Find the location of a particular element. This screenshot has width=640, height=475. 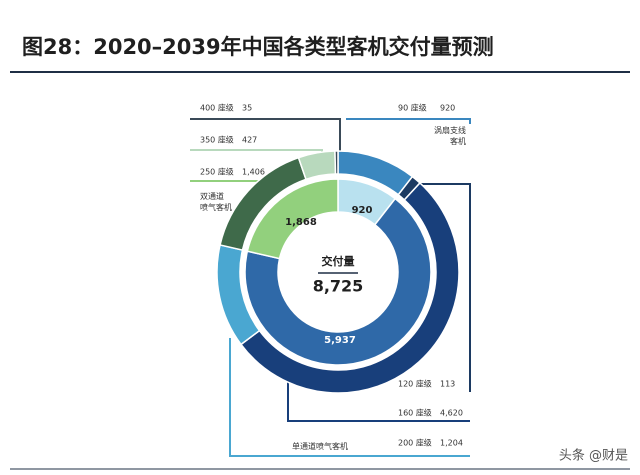

outer-value-label: 427 is located at coordinates (249, 140).